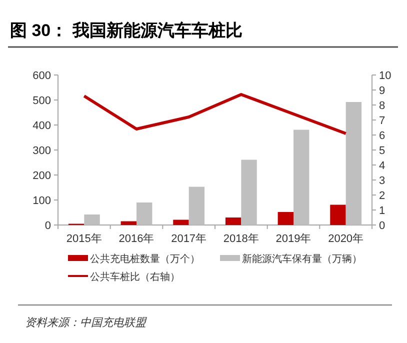 This screenshot has height=343, width=407. I want to click on y-tick-label: 600, so click(41, 76).